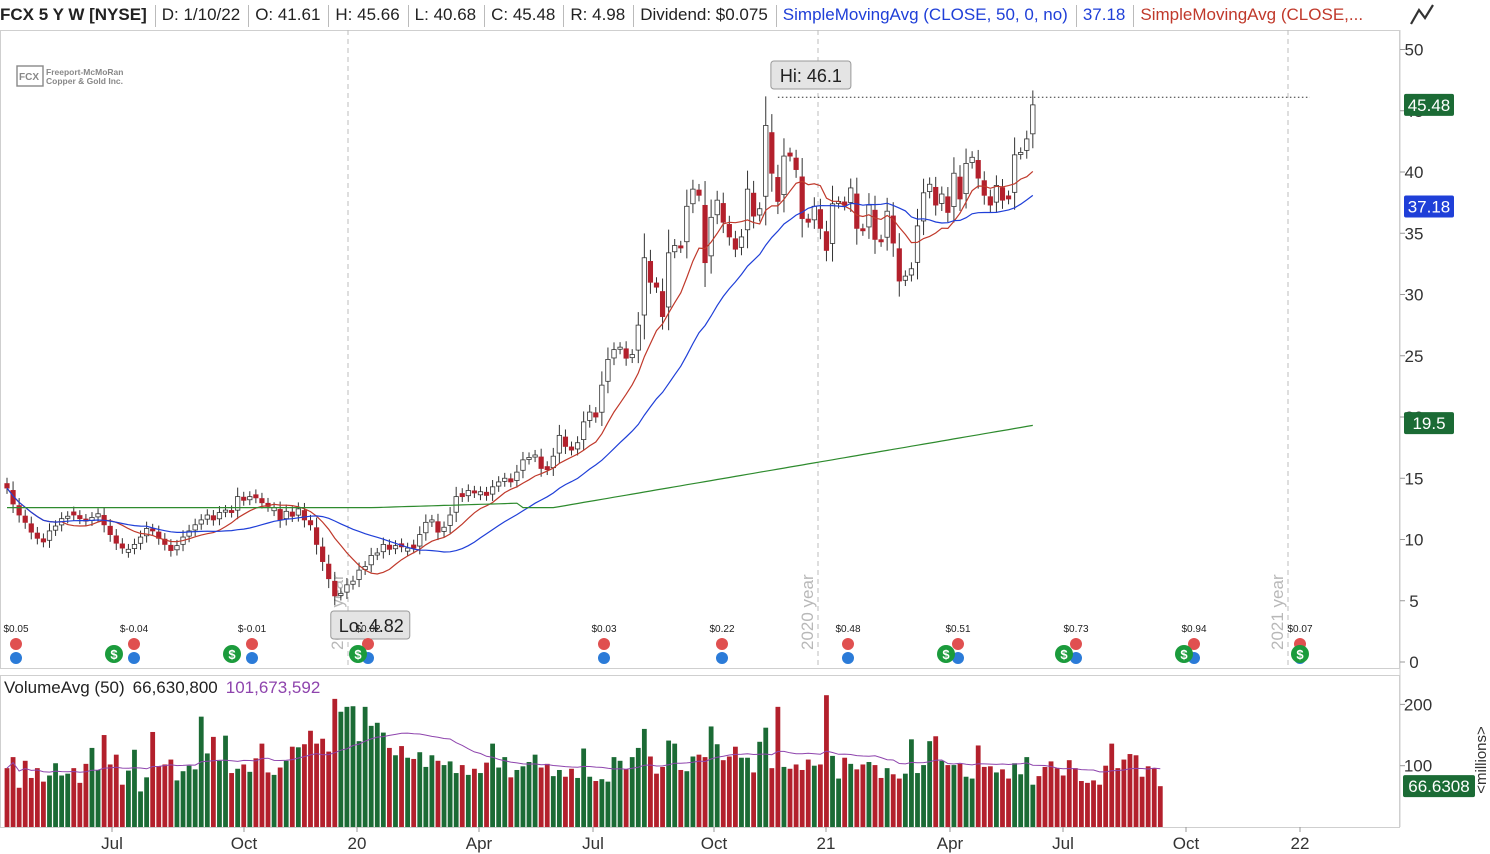  Describe the element at coordinates (1429, 207) in the screenshot. I see `svg-text: 37.18` at that location.